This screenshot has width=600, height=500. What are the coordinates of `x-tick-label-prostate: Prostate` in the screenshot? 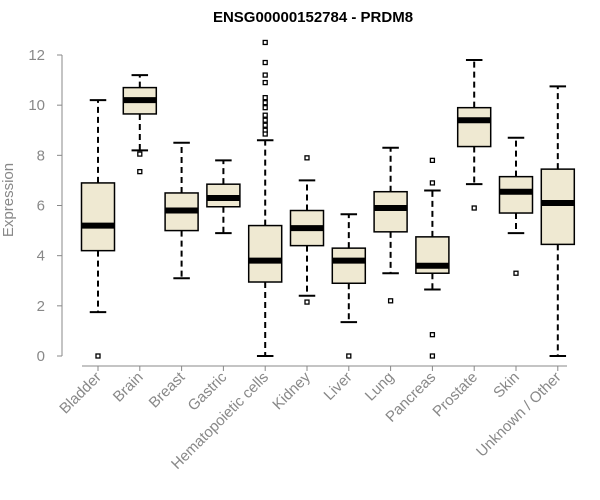 It's located at (455, 395).